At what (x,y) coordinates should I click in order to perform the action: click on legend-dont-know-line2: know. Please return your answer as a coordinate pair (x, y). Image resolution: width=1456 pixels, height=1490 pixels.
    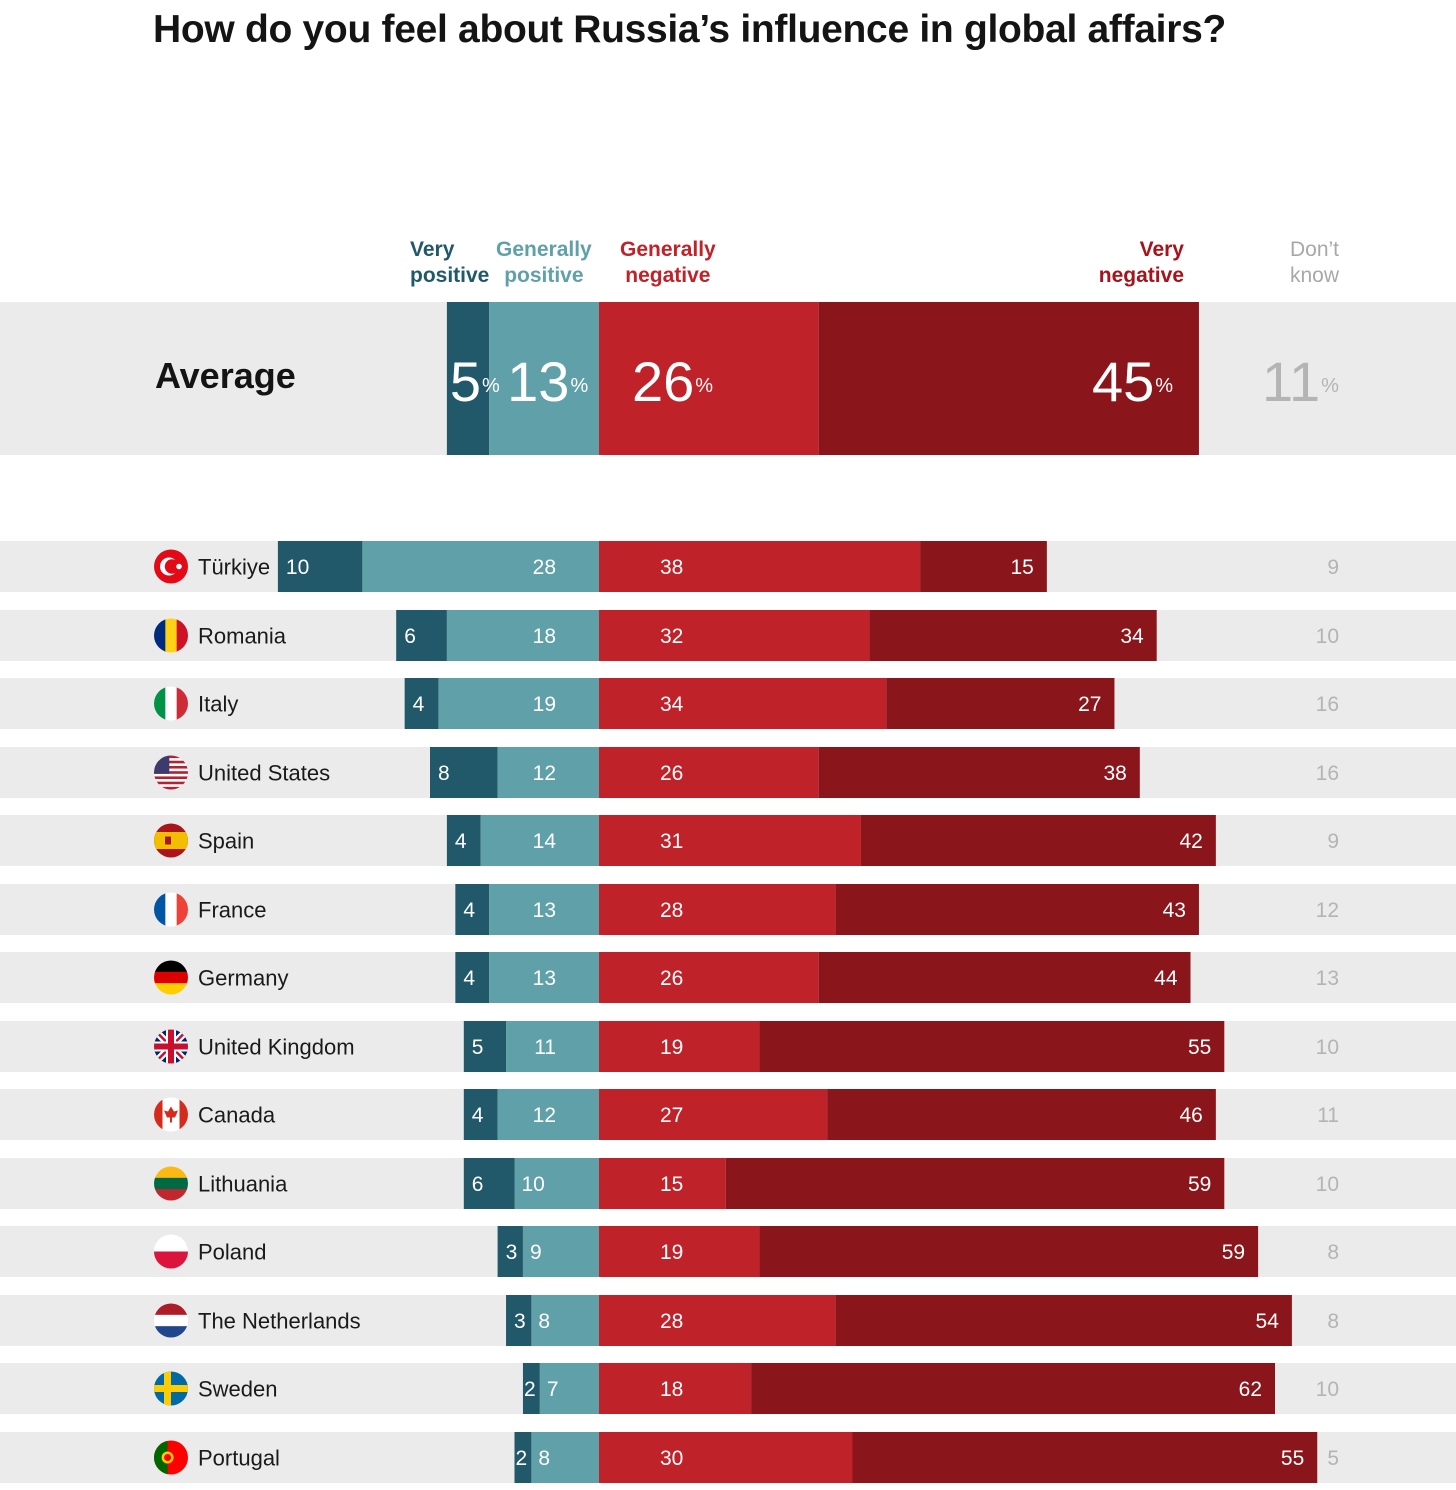
    Looking at the image, I should click on (1314, 275).